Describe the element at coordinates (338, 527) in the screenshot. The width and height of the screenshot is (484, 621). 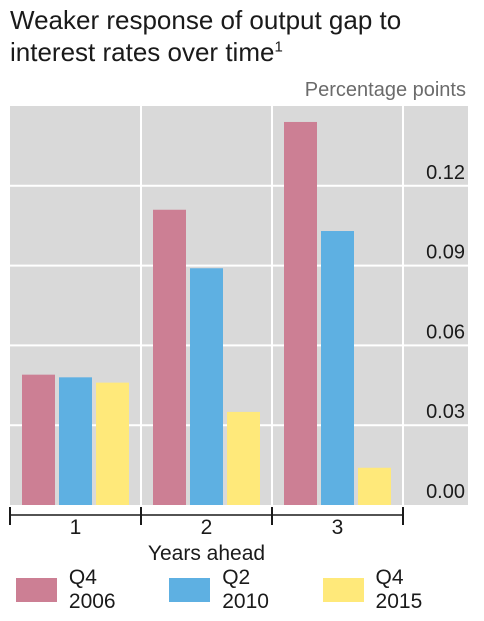
I see `x-tick-label: 3` at that location.